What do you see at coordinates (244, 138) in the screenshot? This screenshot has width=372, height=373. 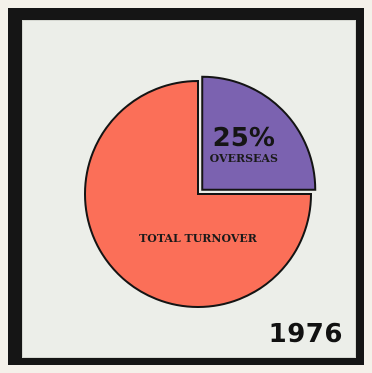 I see `slice-overseas-percent: 25%` at bounding box center [244, 138].